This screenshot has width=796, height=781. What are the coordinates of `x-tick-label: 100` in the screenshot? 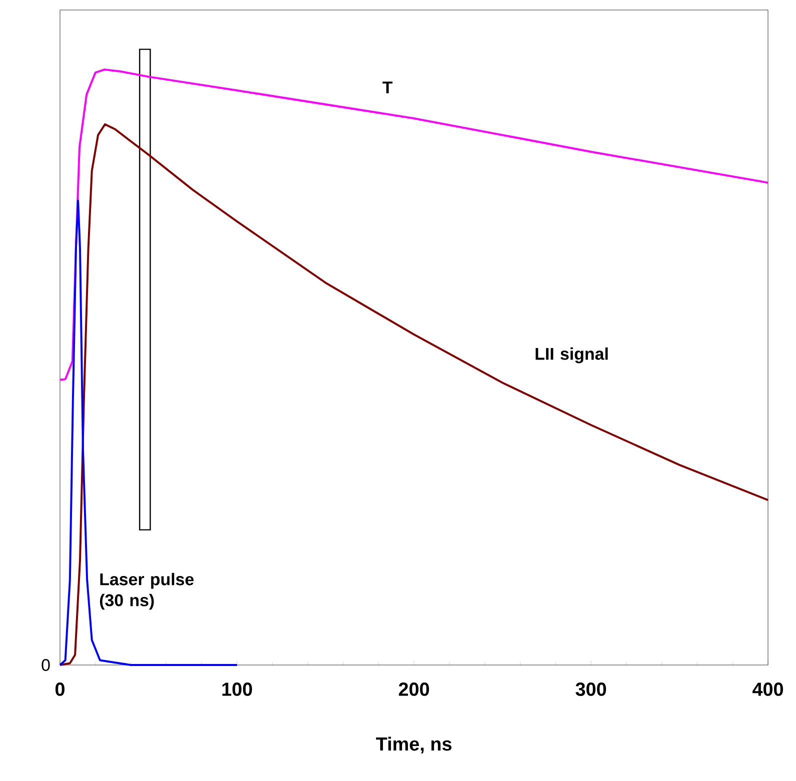 It's located at (237, 689).